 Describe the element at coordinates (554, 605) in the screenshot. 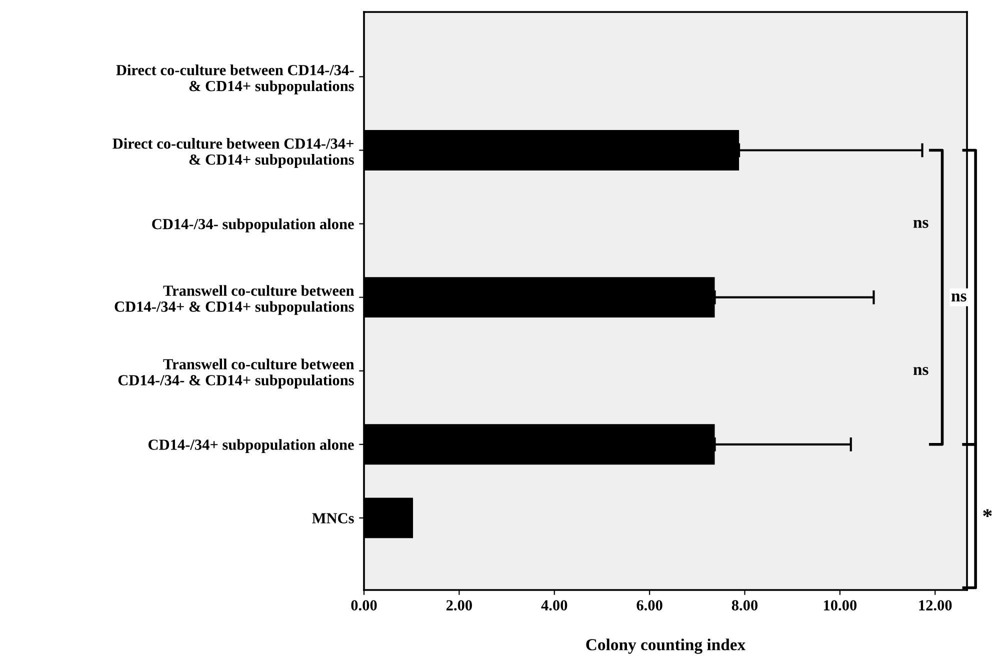

I see `x-tick-label: 4.00` at that location.